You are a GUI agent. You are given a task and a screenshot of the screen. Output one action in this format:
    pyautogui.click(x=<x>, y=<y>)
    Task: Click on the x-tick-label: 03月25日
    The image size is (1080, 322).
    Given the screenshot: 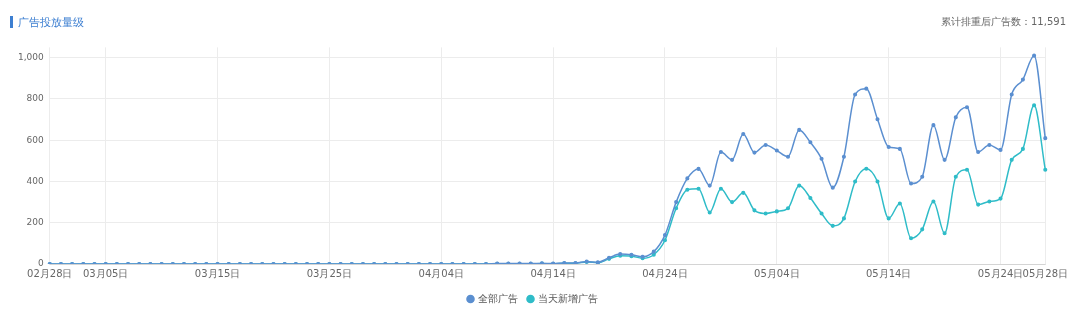 What is the action you would take?
    pyautogui.click(x=329, y=273)
    